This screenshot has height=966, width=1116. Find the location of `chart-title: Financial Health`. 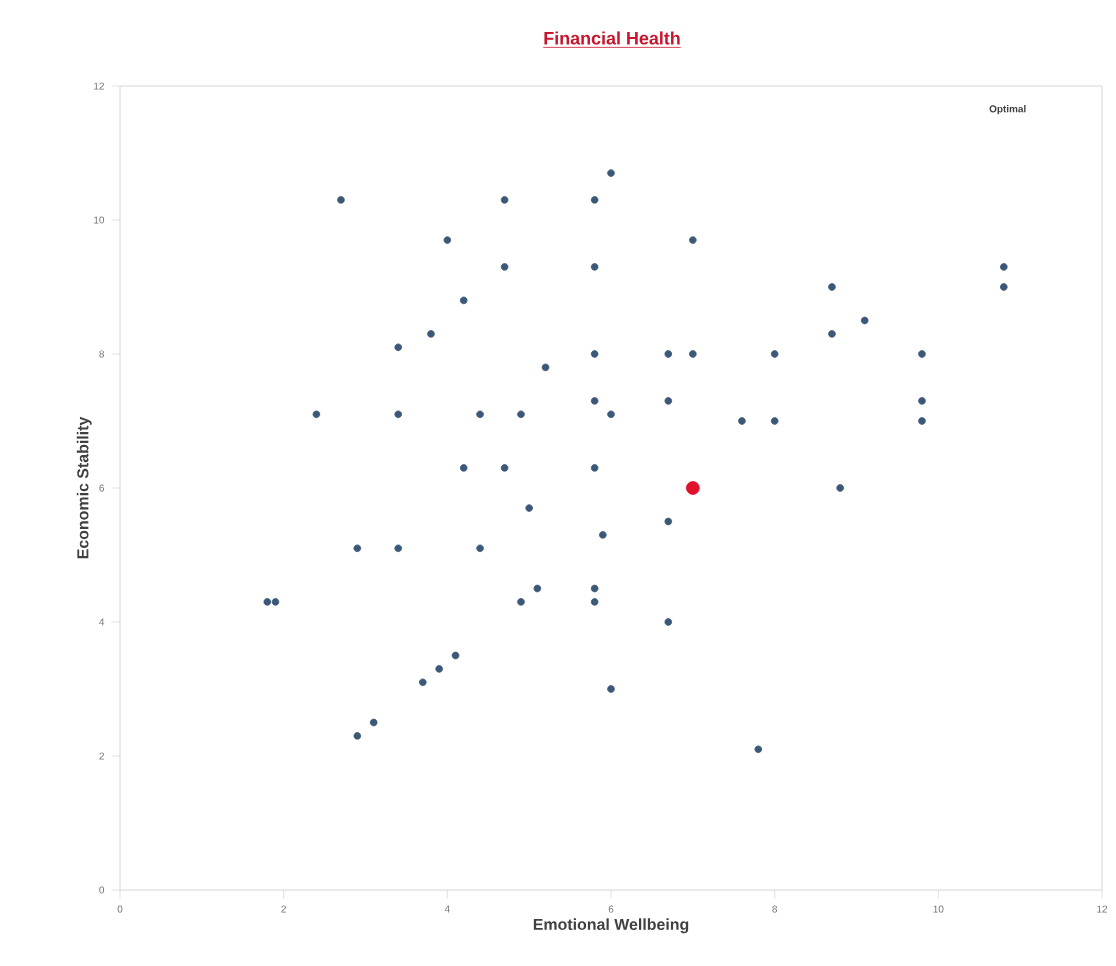

chart-title: Financial Health is located at coordinates (612, 38).